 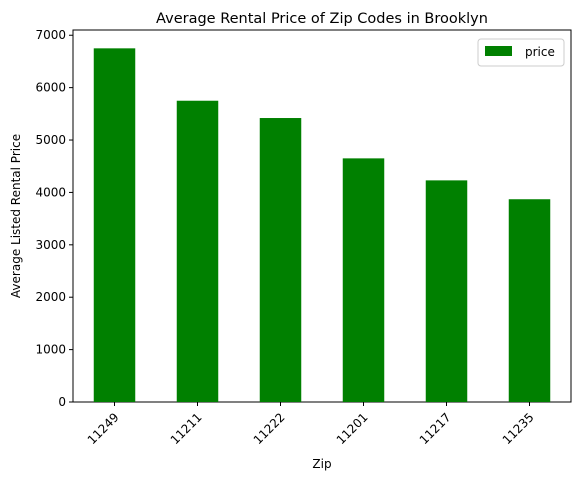 What do you see at coordinates (269, 428) in the screenshot?
I see `x-tick-label-11222: 11222` at bounding box center [269, 428].